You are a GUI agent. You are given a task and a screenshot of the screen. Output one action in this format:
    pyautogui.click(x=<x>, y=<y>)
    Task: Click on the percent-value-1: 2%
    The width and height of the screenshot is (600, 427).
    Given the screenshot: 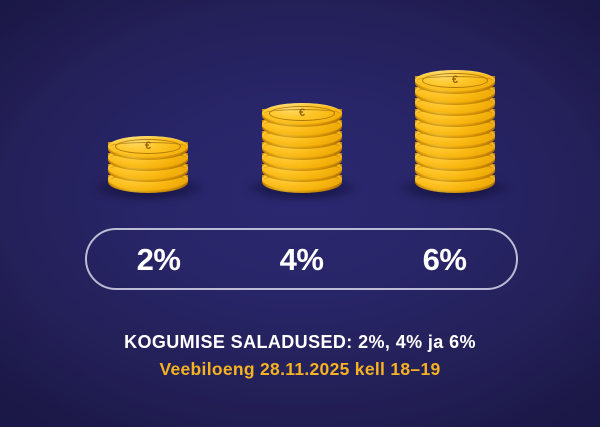 What is the action you would take?
    pyautogui.click(x=158, y=259)
    